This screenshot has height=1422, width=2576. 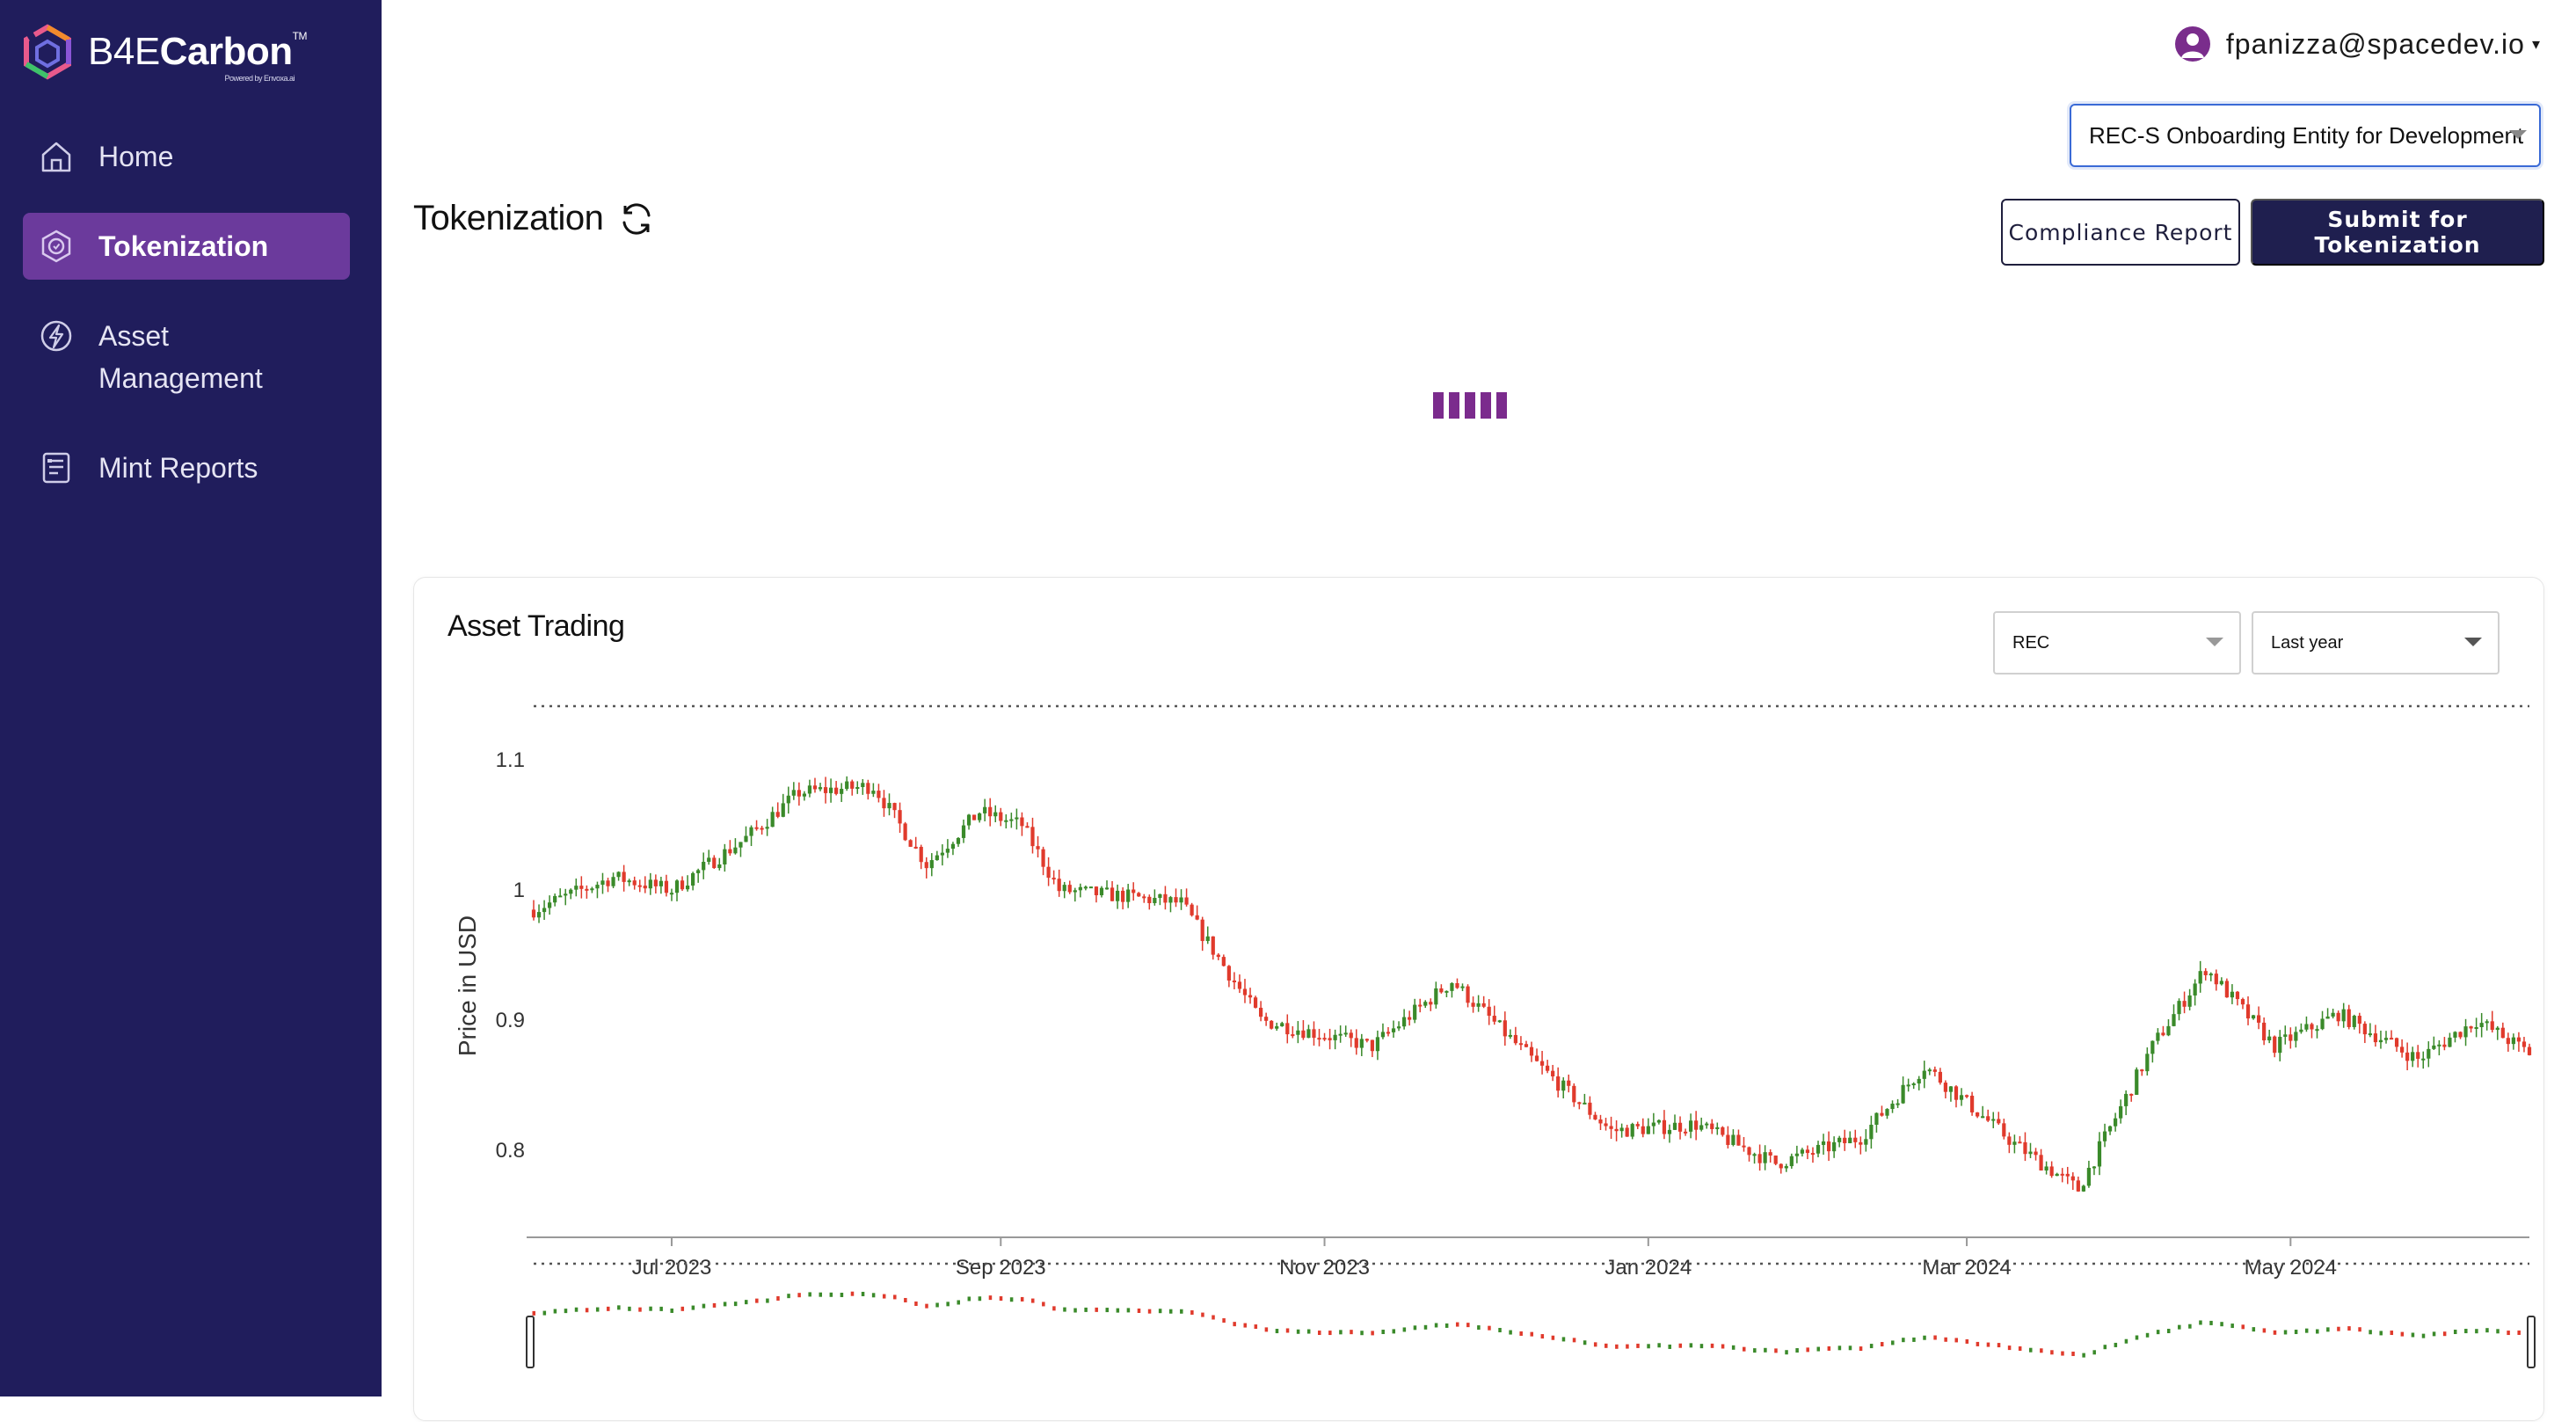 I want to click on brand-logo: B4ECarbonTM Powered by Envoxa.ai, so click(x=164, y=52).